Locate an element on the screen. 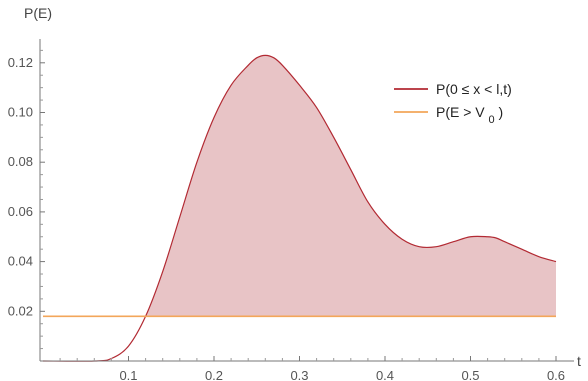 The height and width of the screenshot is (381, 588). y-tick-label-0.06: 0.06 is located at coordinates (20, 211).